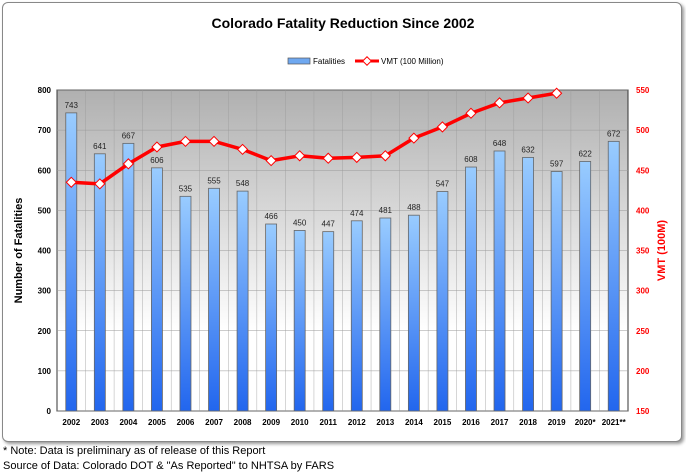 This screenshot has width=686, height=476. Describe the element at coordinates (643, 411) in the screenshot. I see `right-axis-tick-label: 150` at that location.